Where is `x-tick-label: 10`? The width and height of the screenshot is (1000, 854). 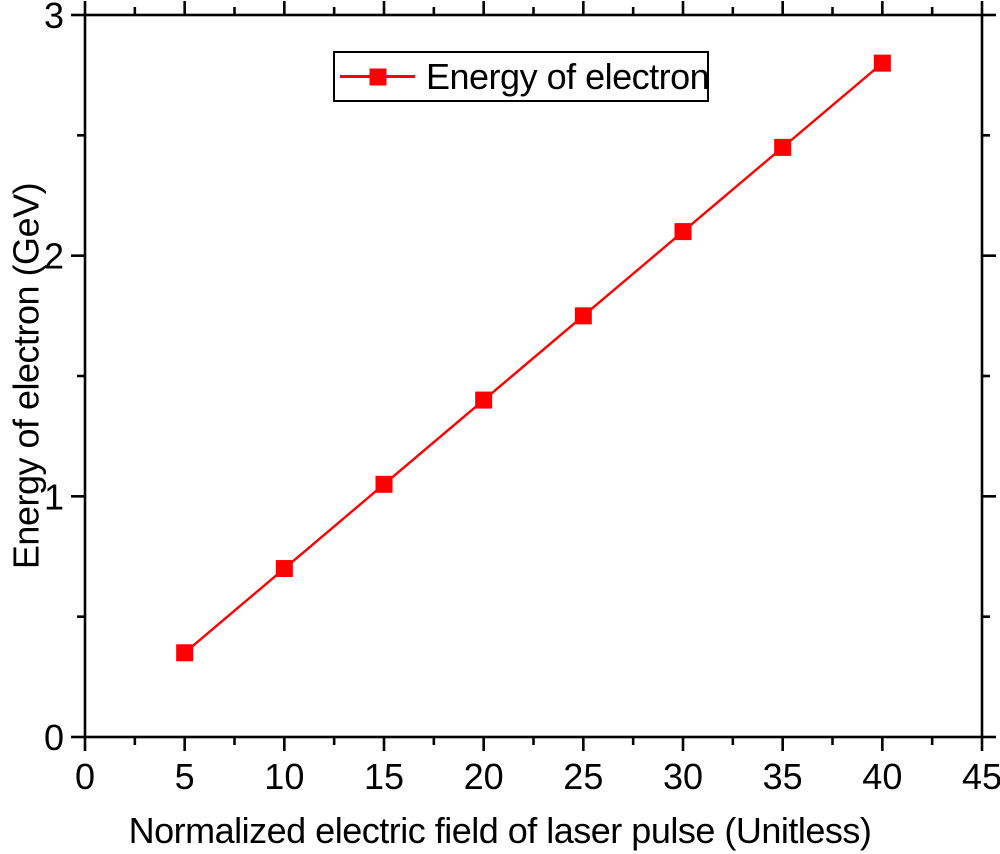 x-tick-label: 10 is located at coordinates (284, 776).